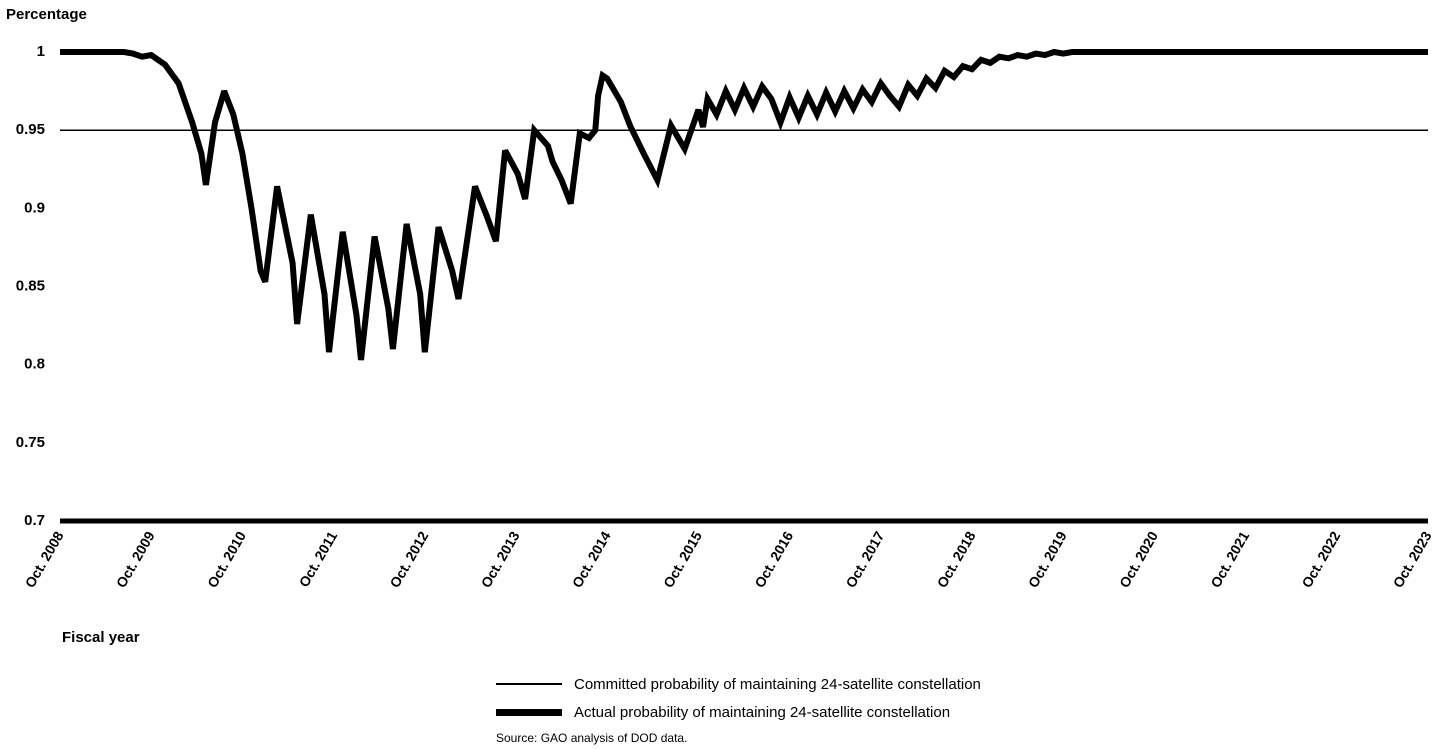 The width and height of the screenshot is (1452, 749). What do you see at coordinates (30, 442) in the screenshot?
I see `y-tick-label: 0.75` at bounding box center [30, 442].